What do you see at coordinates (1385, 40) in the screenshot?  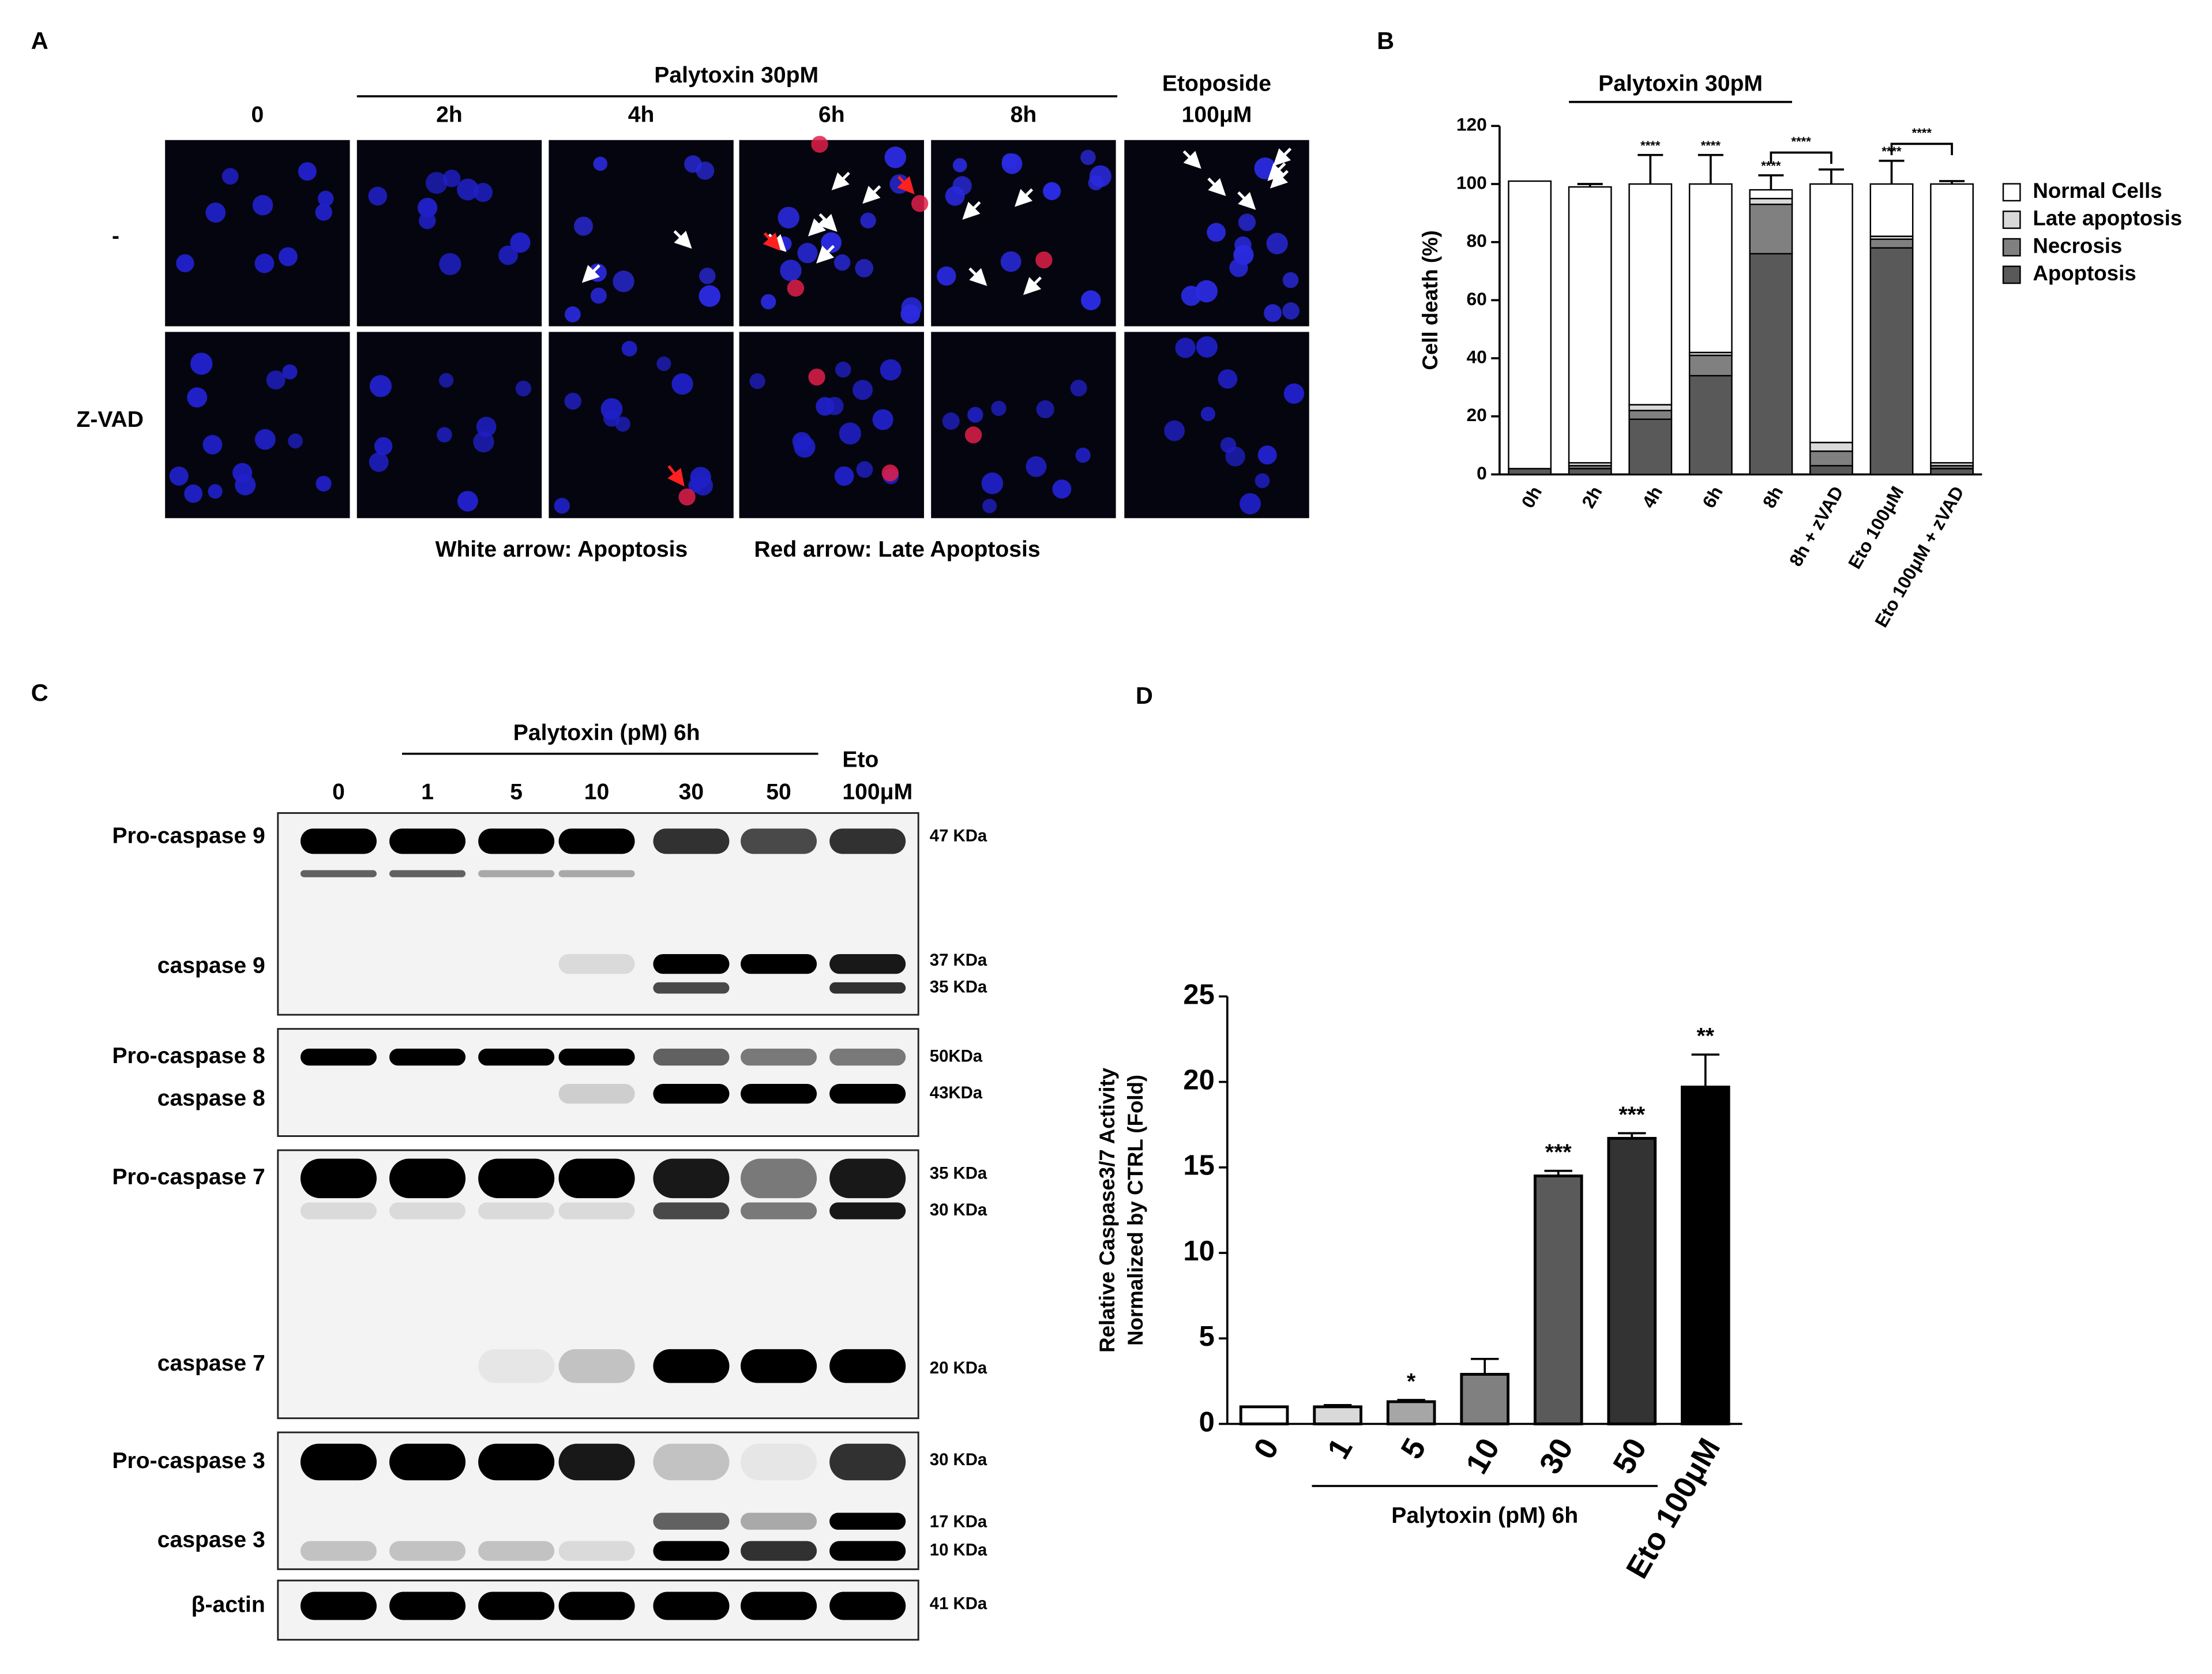 I see `panel-label: B` at bounding box center [1385, 40].